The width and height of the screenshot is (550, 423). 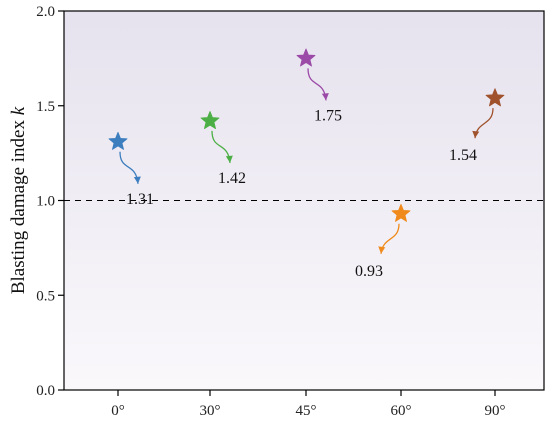 I want to click on x-tick-label: 0°, so click(x=118, y=411).